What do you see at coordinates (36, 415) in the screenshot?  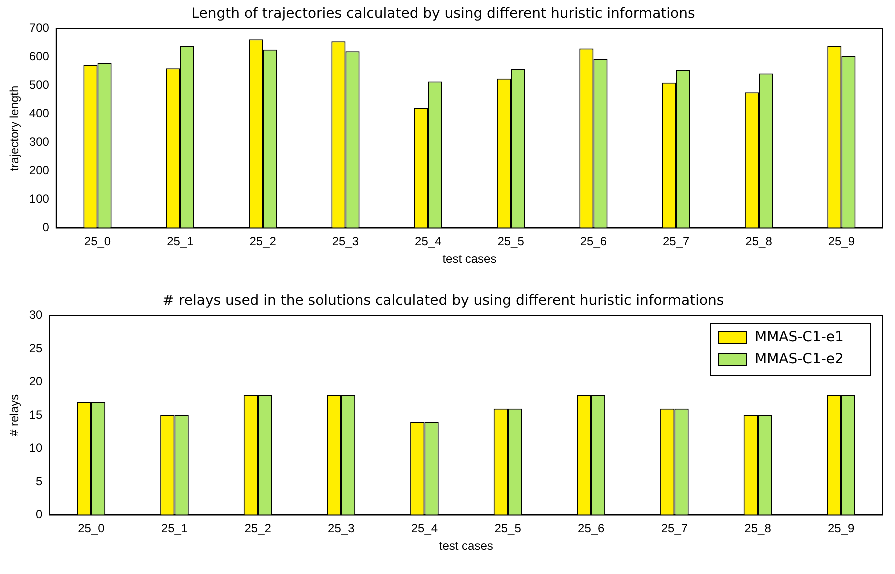 I see `y-tick-label: 15` at bounding box center [36, 415].